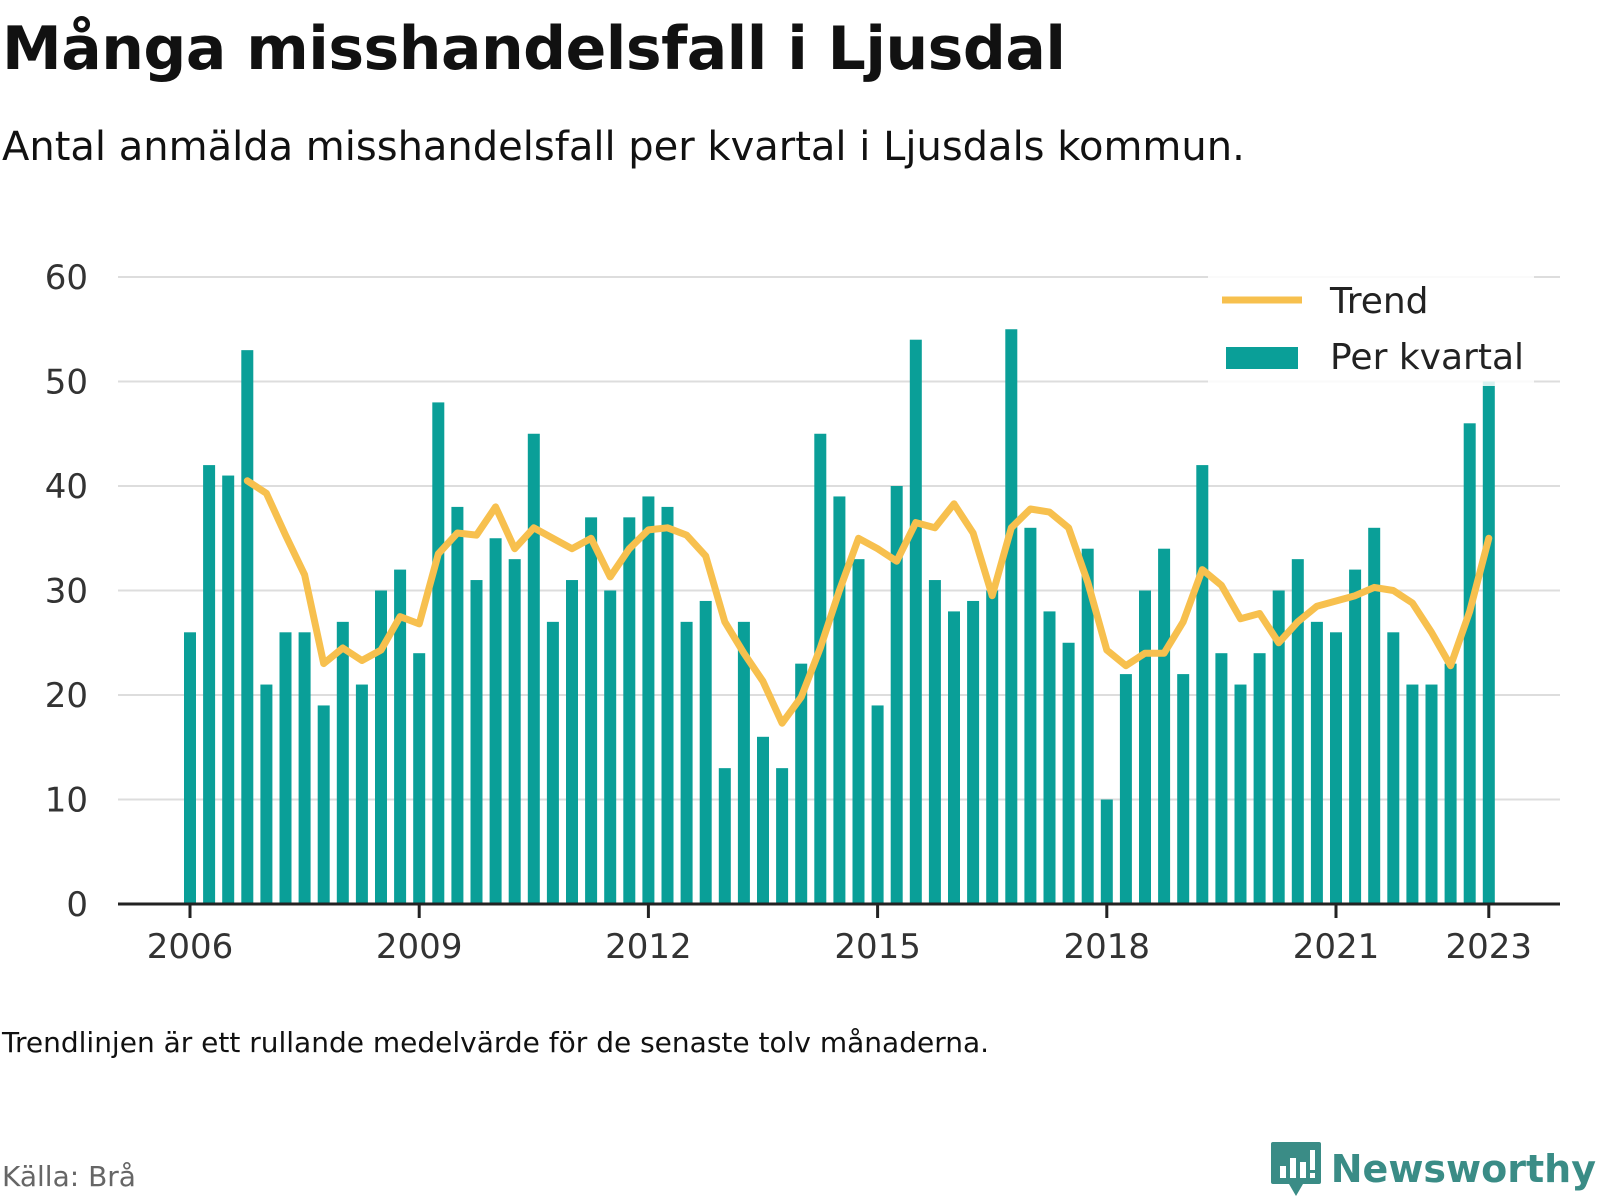  What do you see at coordinates (419, 947) in the screenshot?
I see `x-tick-label: 2009` at bounding box center [419, 947].